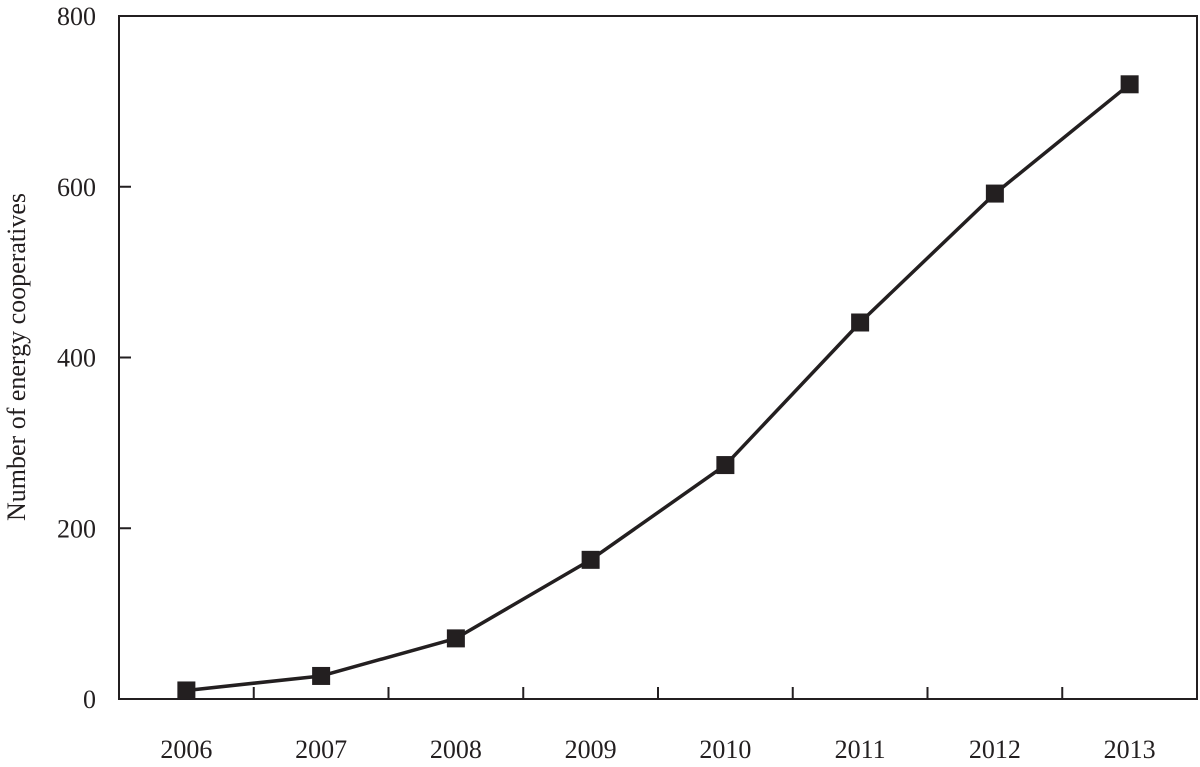 The image size is (1200, 767). What do you see at coordinates (456, 748) in the screenshot?
I see `x-tick-label: 2008` at bounding box center [456, 748].